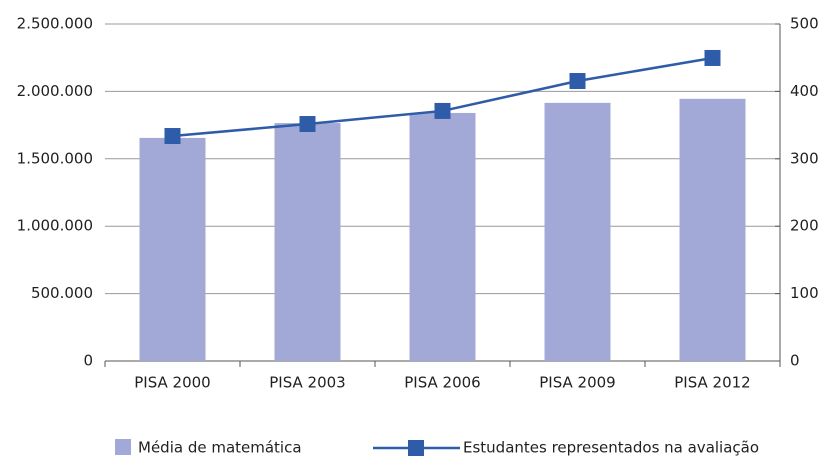 The width and height of the screenshot is (825, 460). I want to click on x-tick-label: PISA 2000, so click(172, 383).